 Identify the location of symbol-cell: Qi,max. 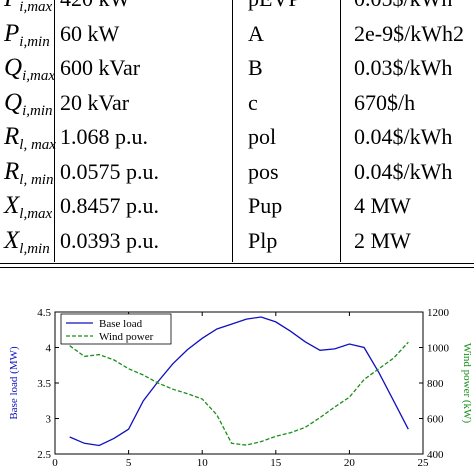
(29, 72).